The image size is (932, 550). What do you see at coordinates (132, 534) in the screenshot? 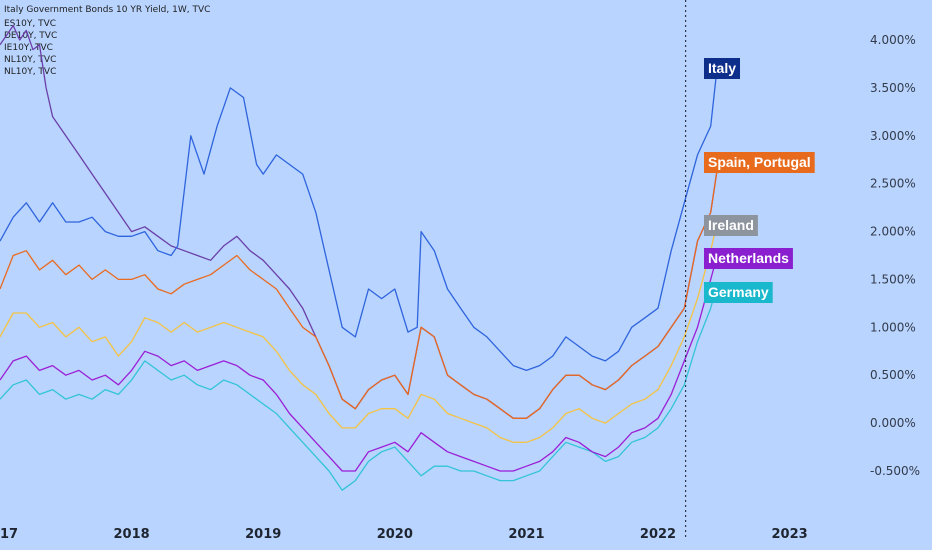
I see `x-tick-label: 2018` at bounding box center [132, 534].